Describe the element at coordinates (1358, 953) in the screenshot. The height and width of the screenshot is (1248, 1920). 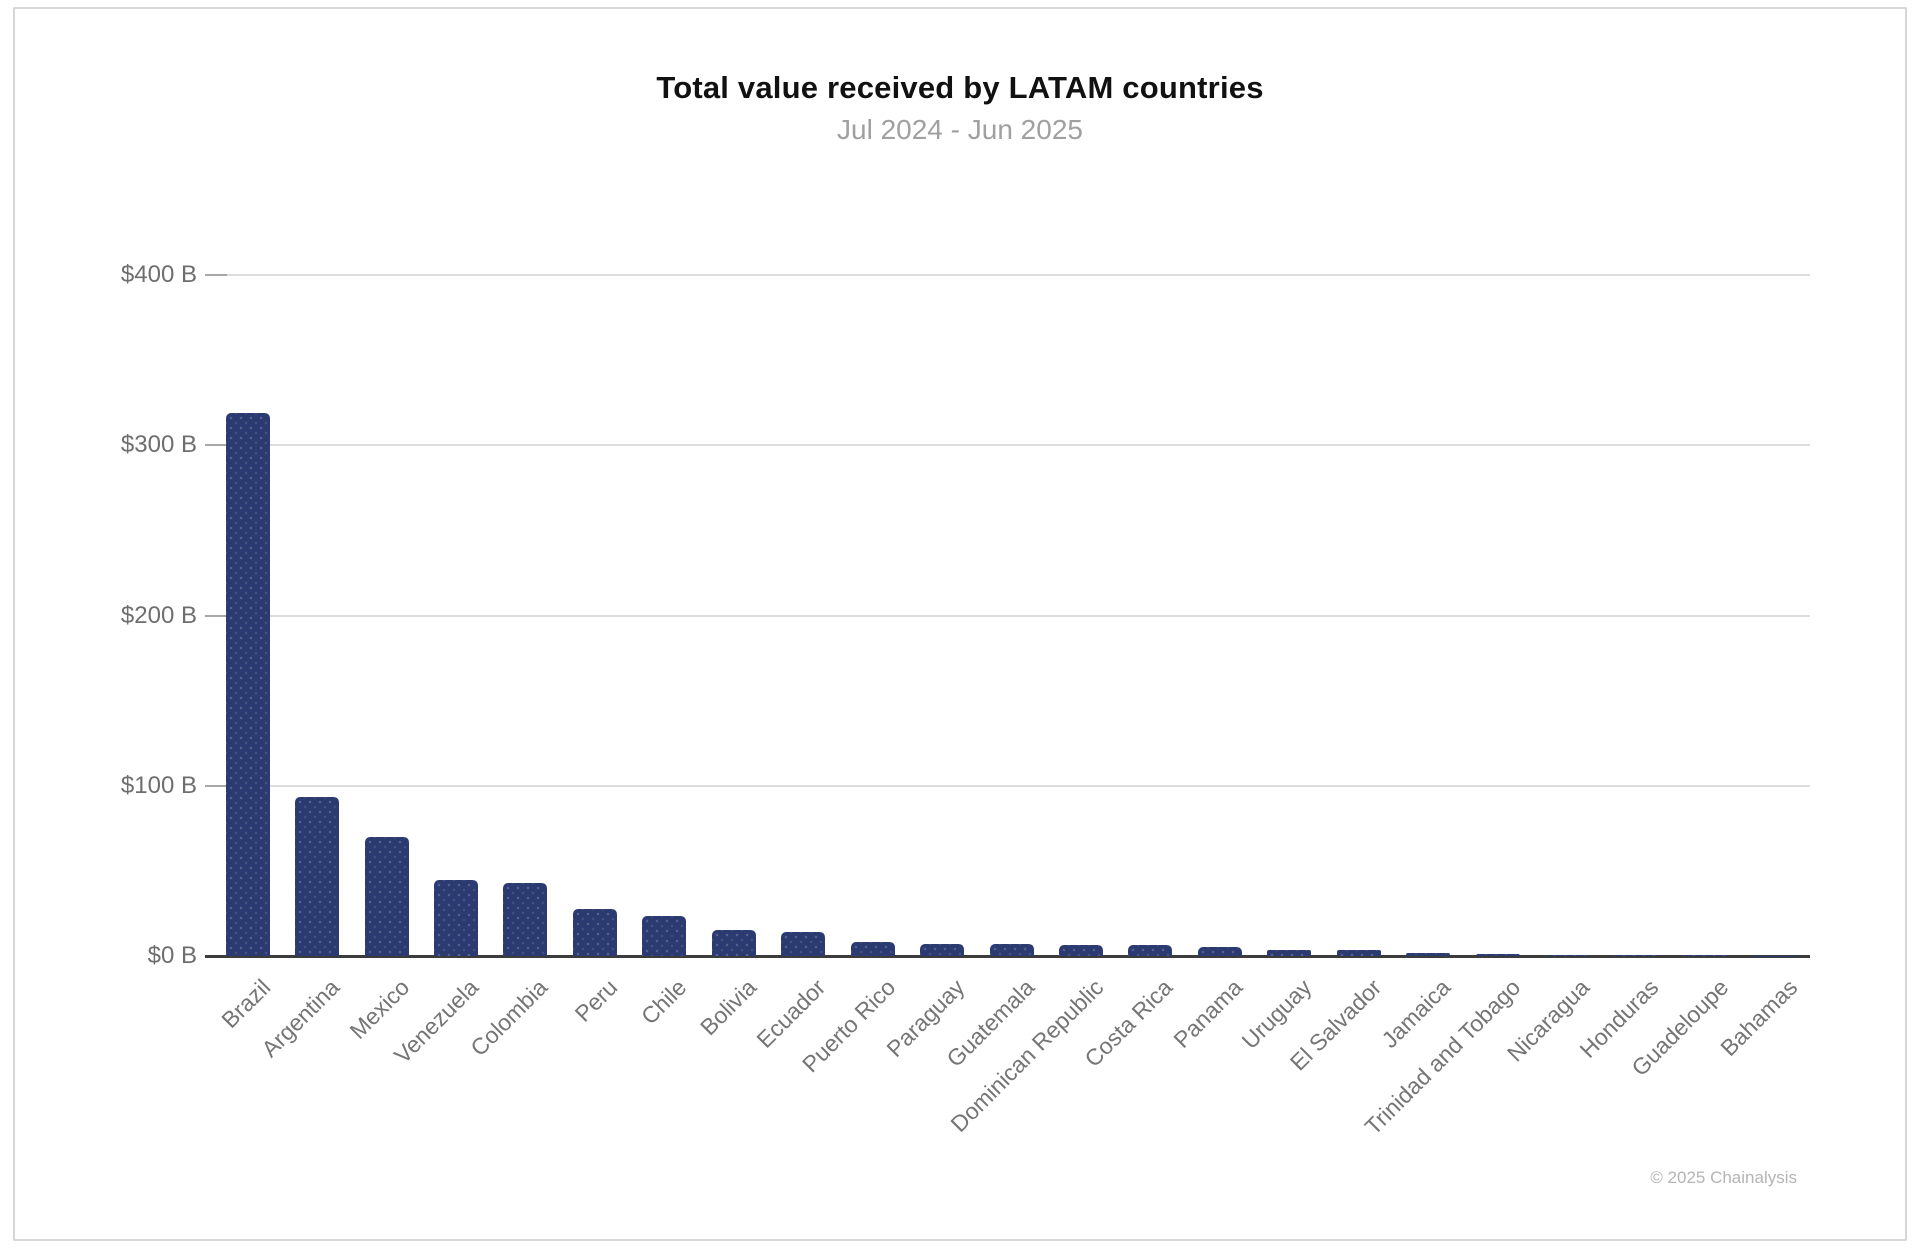
I see `bar-el-salvador` at that location.